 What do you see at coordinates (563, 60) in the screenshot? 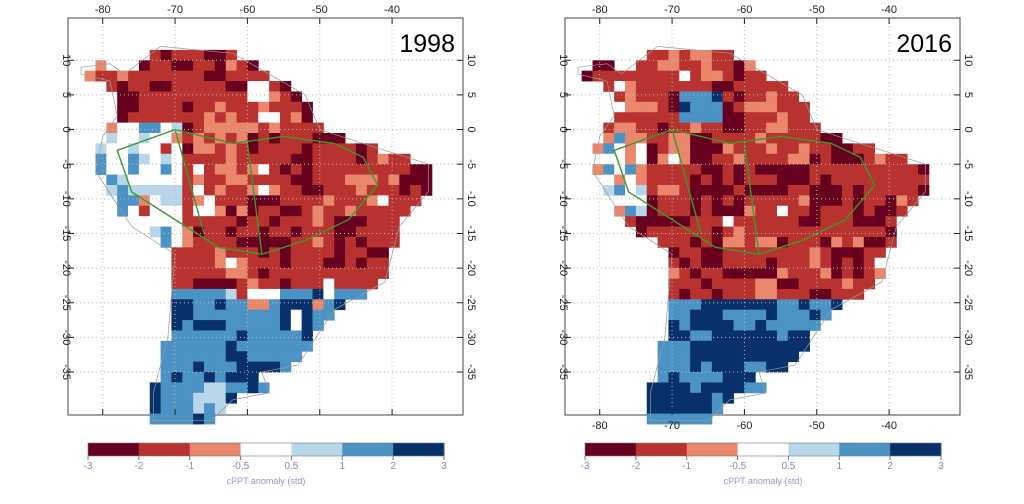
I see `lat-label: 10` at bounding box center [563, 60].